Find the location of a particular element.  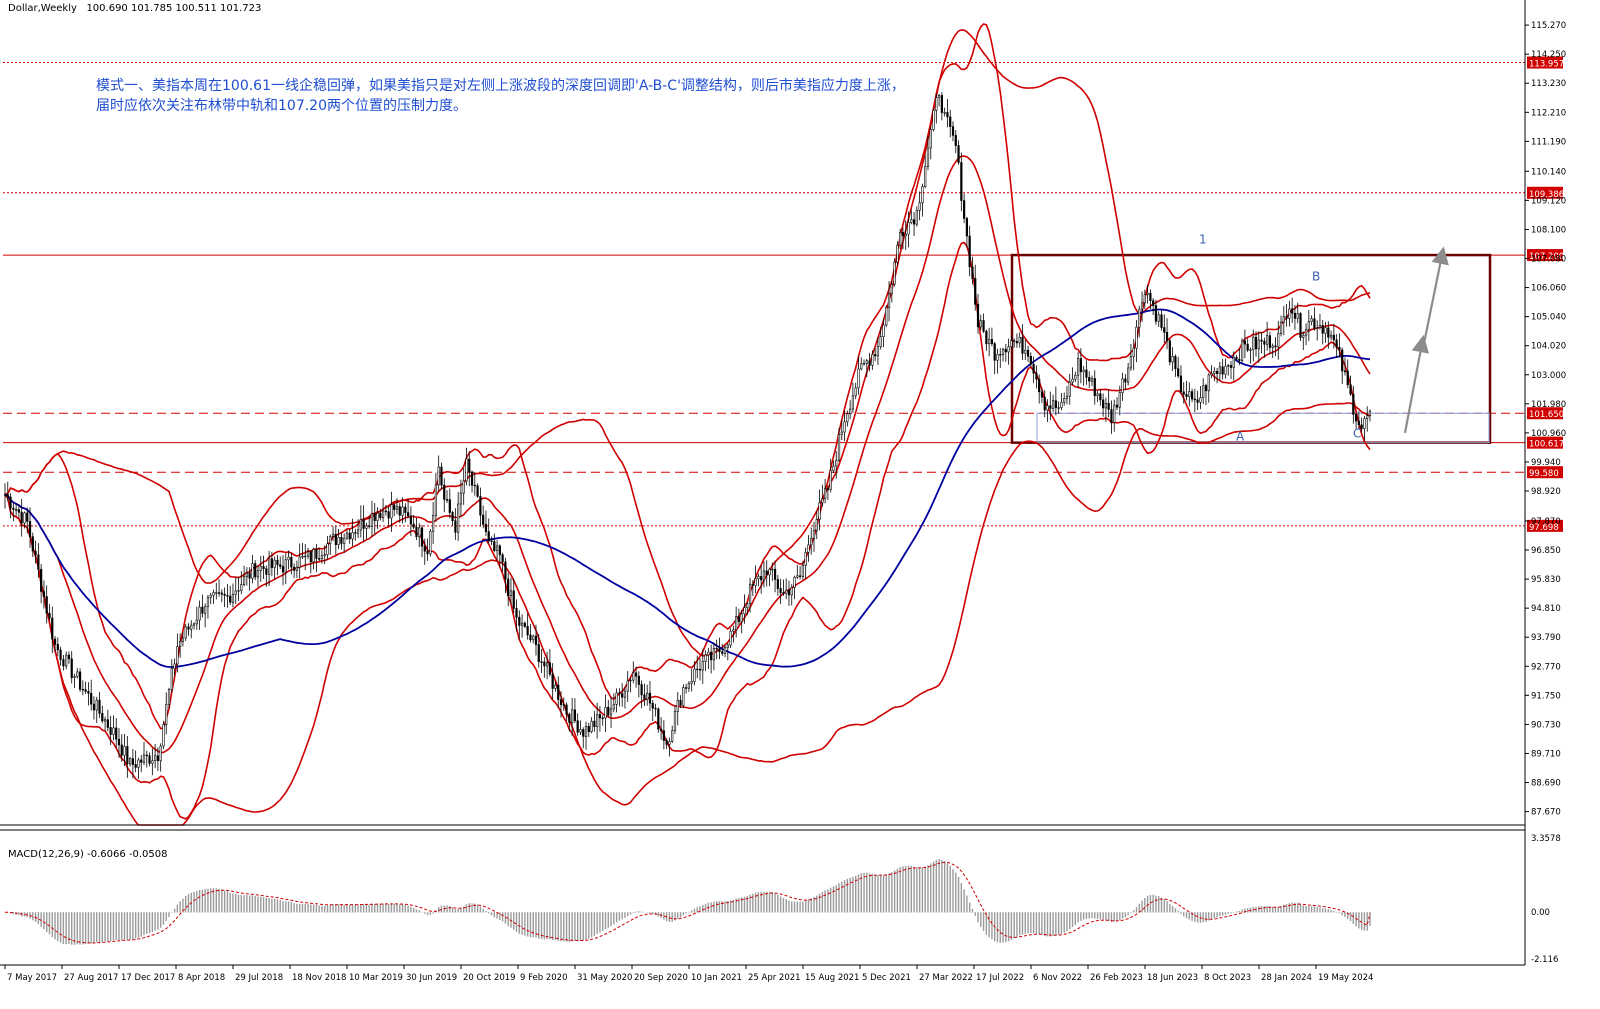

x-tick-label: 7 May 2017 is located at coordinates (32, 978).